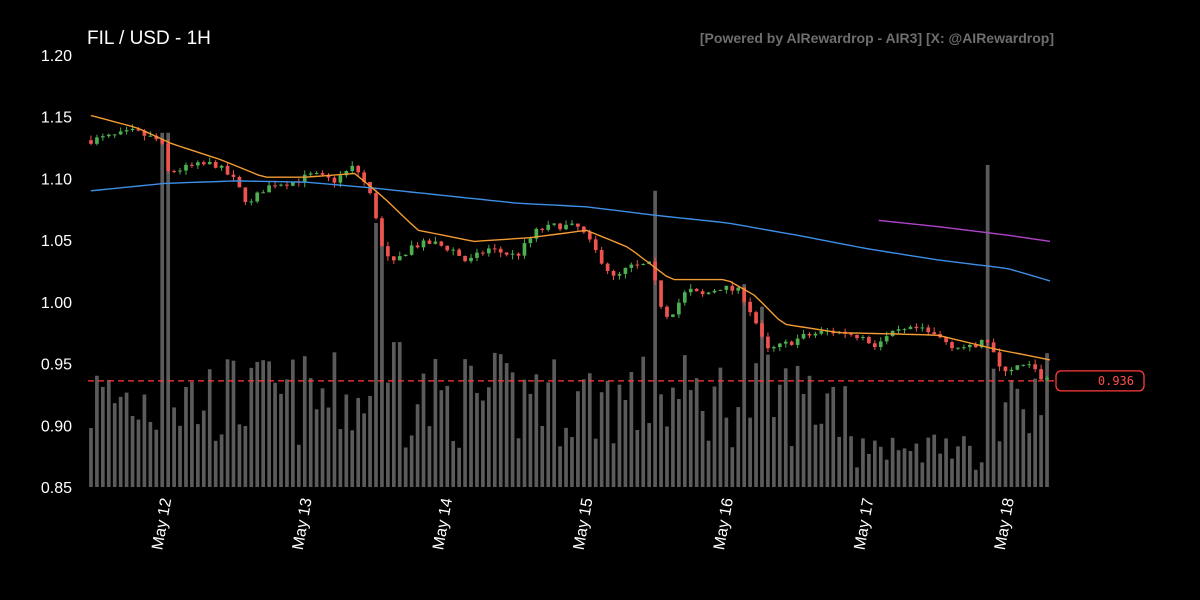  I want to click on x-tick-label: May 12, so click(162, 524).